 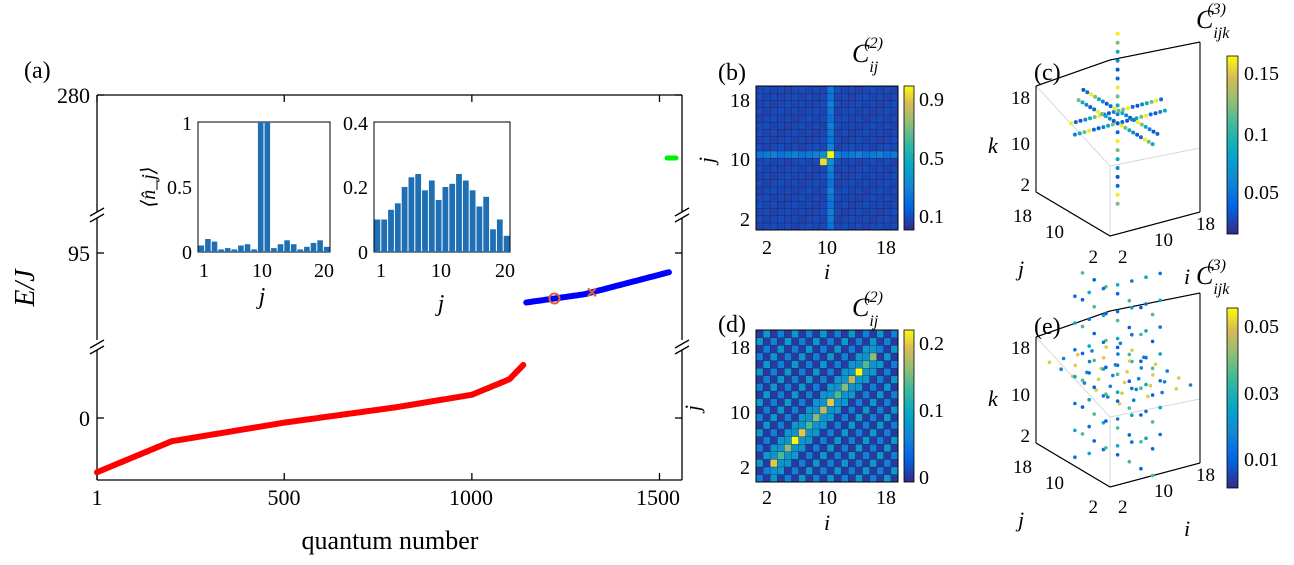 What do you see at coordinates (554, 298) in the screenshot?
I see `marker-circle` at bounding box center [554, 298].